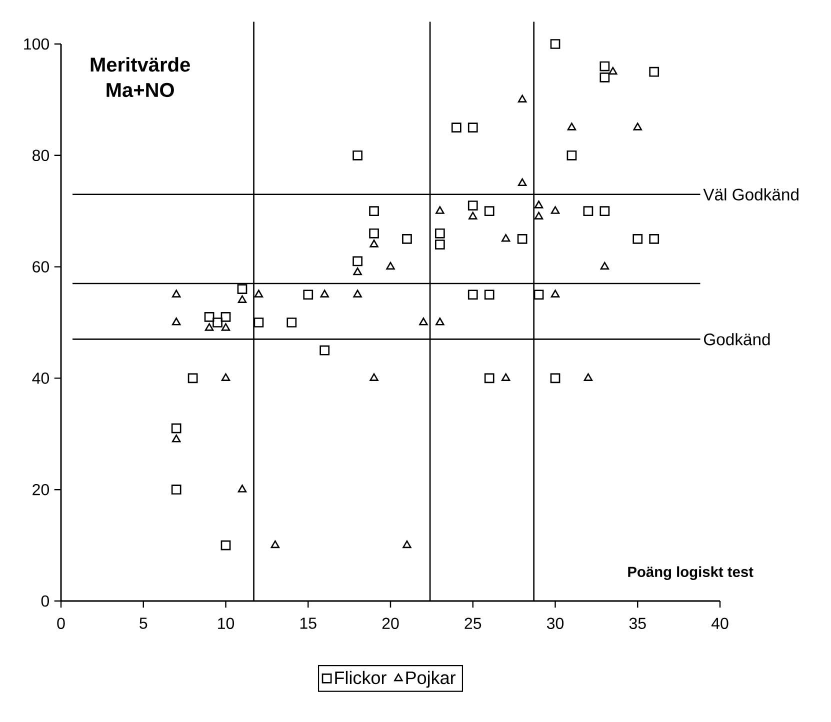  Describe the element at coordinates (41, 266) in the screenshot. I see `y-tick-label: 60` at that location.